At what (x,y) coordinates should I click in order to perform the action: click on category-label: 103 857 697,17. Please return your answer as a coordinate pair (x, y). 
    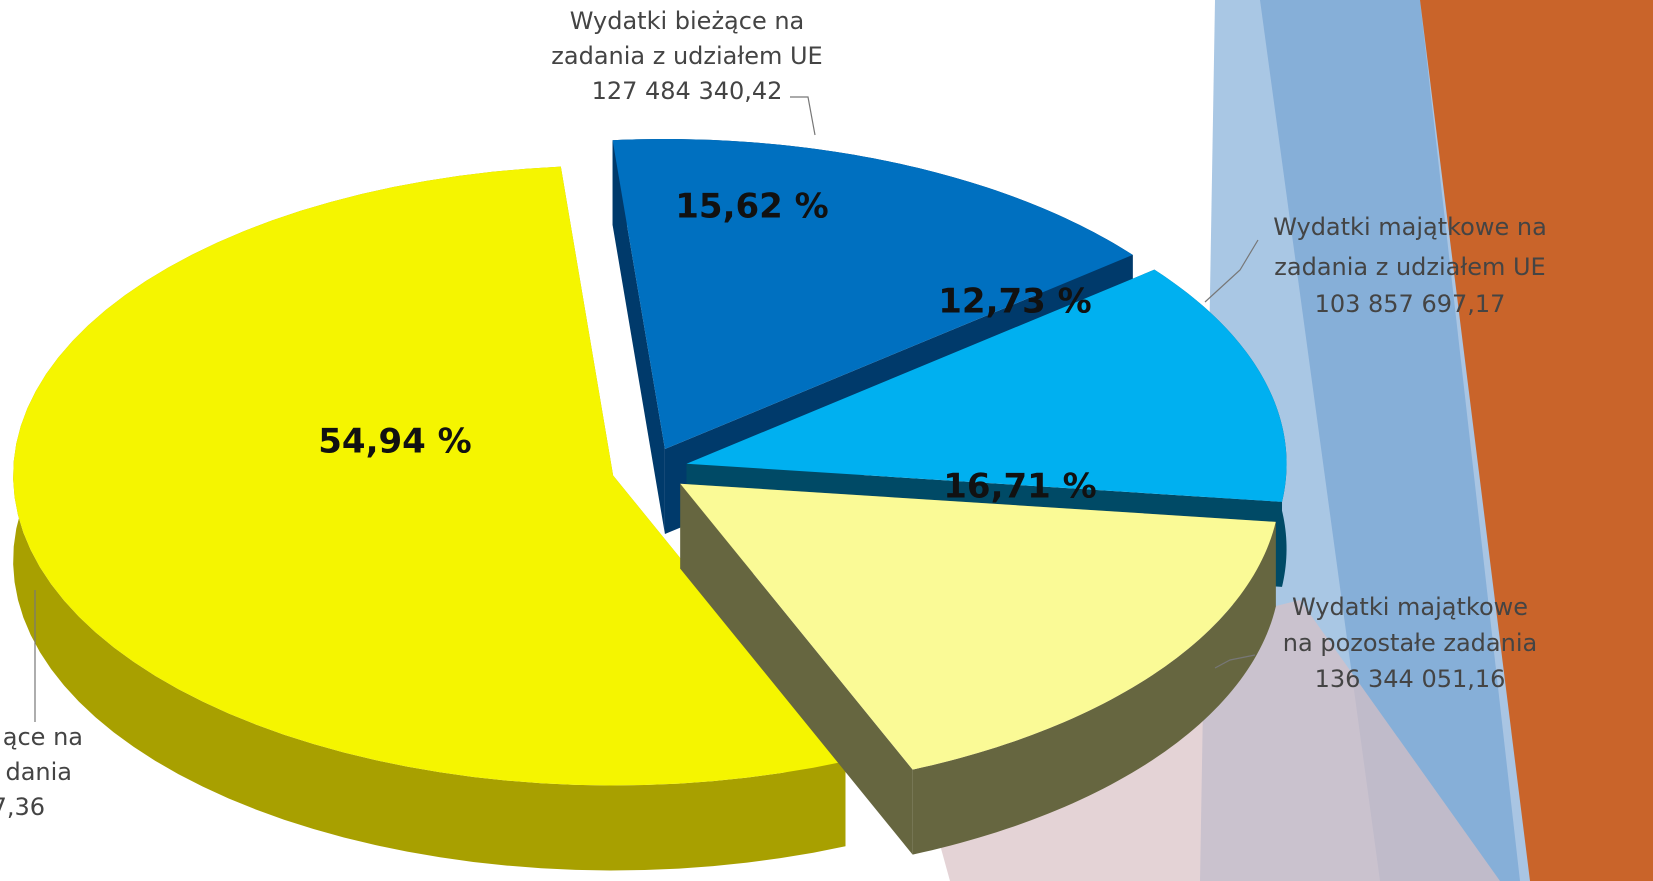
    Looking at the image, I should click on (1410, 304).